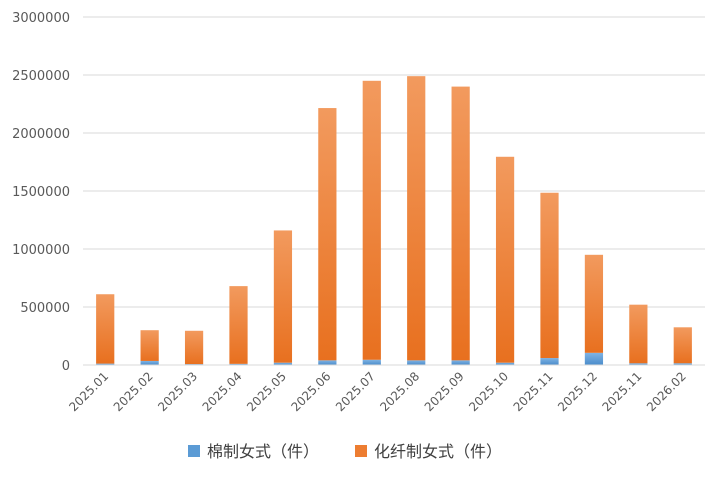 Image resolution: width=720 pixels, height=480 pixels. I want to click on y-tick-label: 0, so click(66, 366).